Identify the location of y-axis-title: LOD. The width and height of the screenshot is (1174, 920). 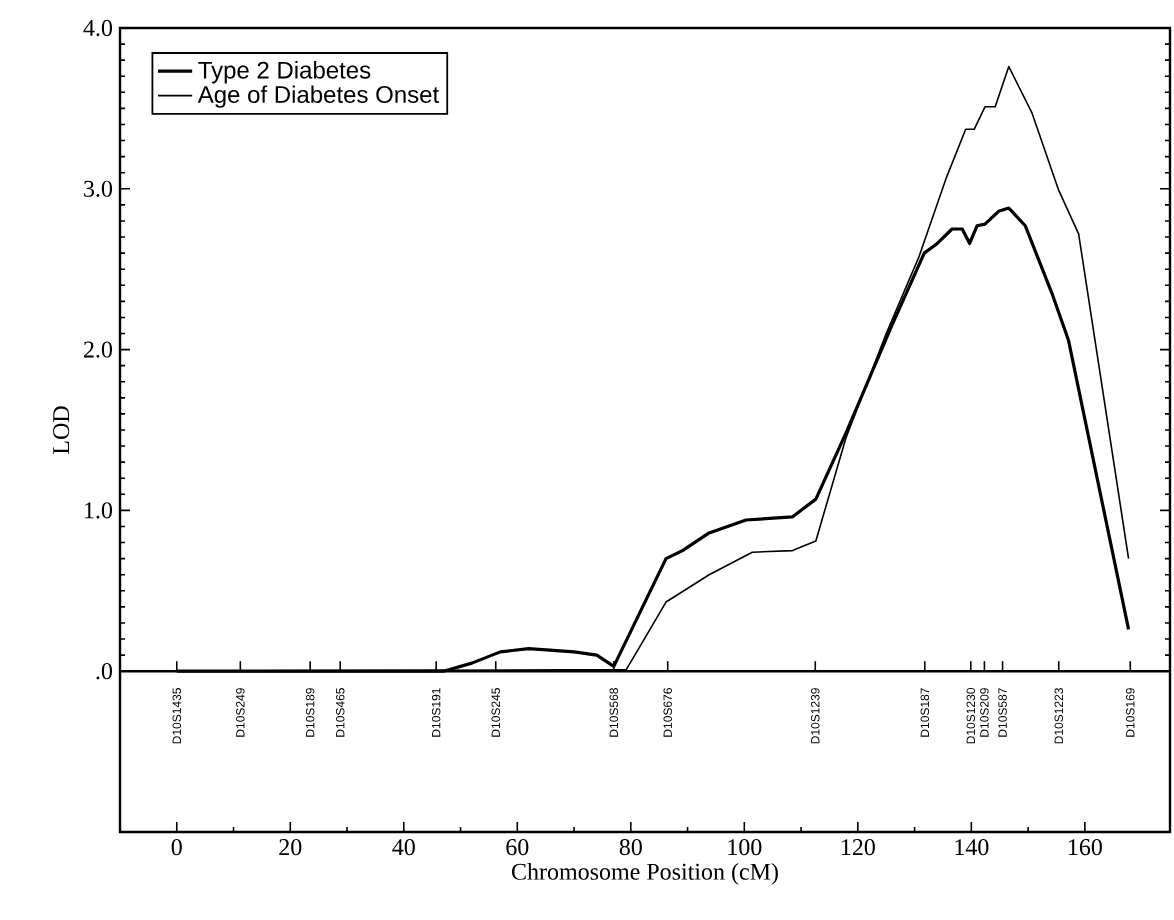
(61, 430).